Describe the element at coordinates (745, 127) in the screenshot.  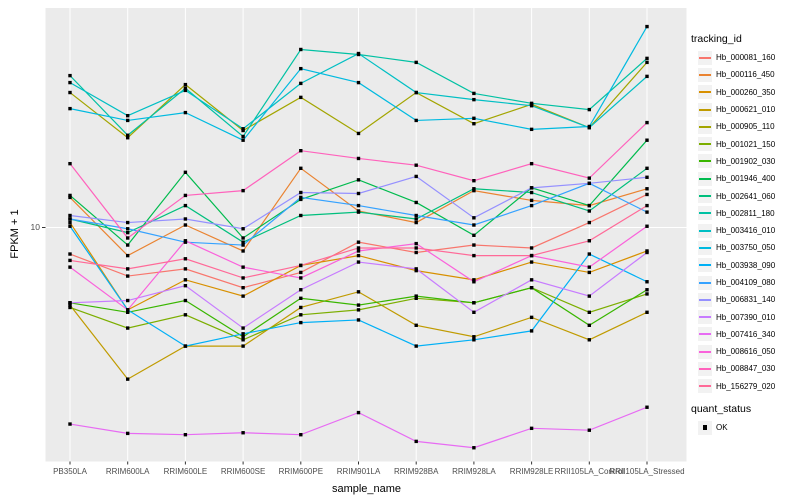
I see `legend-item-label: Hb_000905_110` at that location.